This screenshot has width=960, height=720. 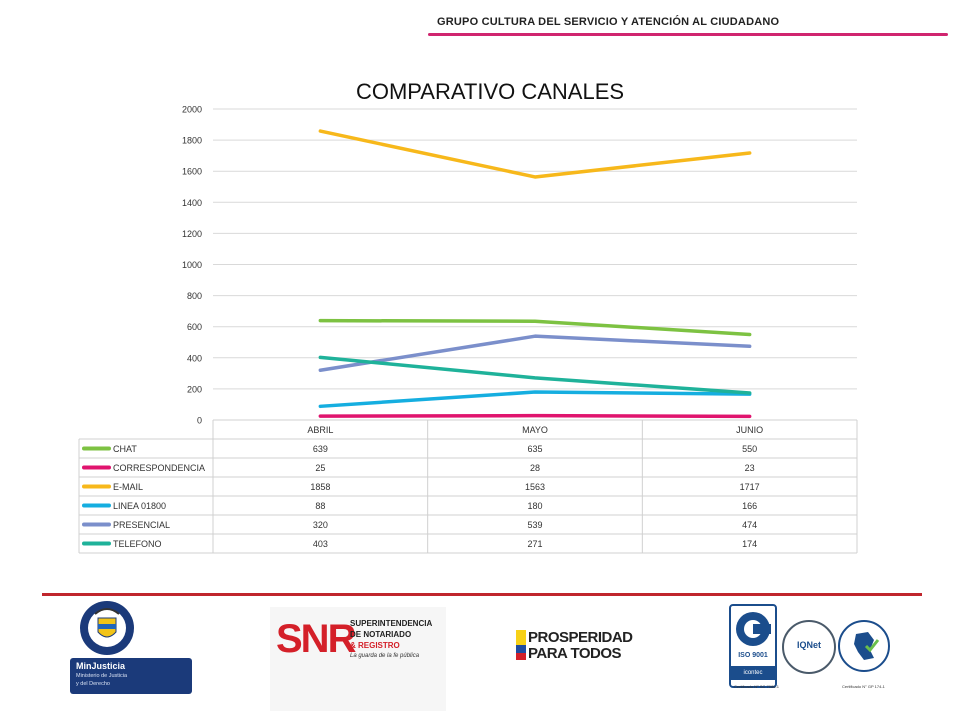 I want to click on colombia-map-icon, so click(x=867, y=646).